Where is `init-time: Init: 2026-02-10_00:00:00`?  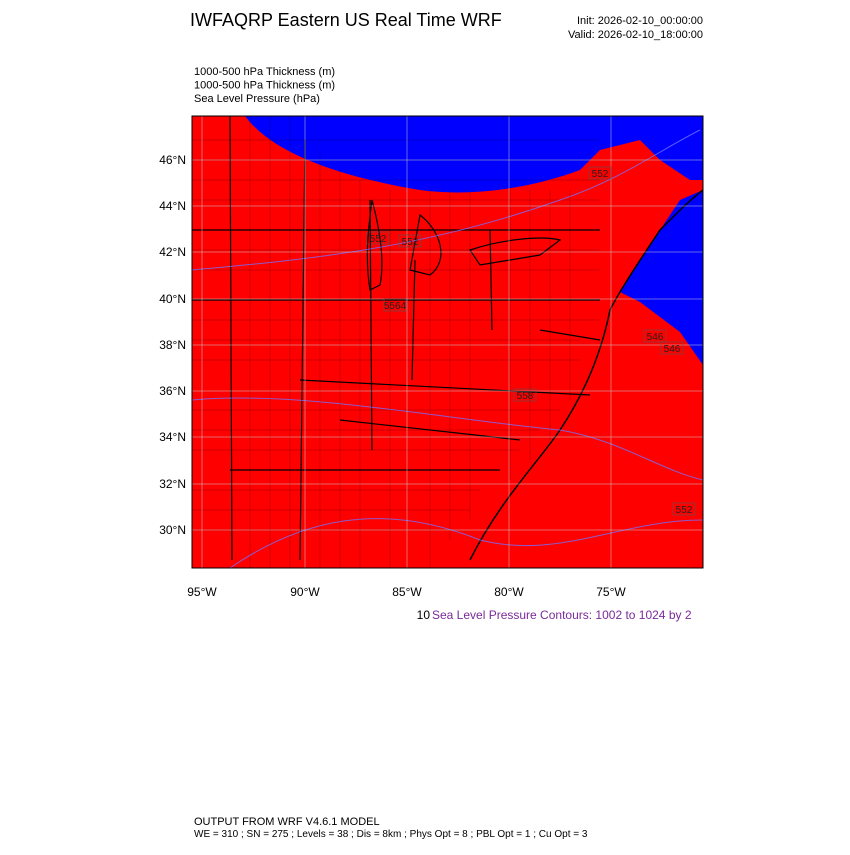
init-time: Init: 2026-02-10_00:00:00 is located at coordinates (640, 21).